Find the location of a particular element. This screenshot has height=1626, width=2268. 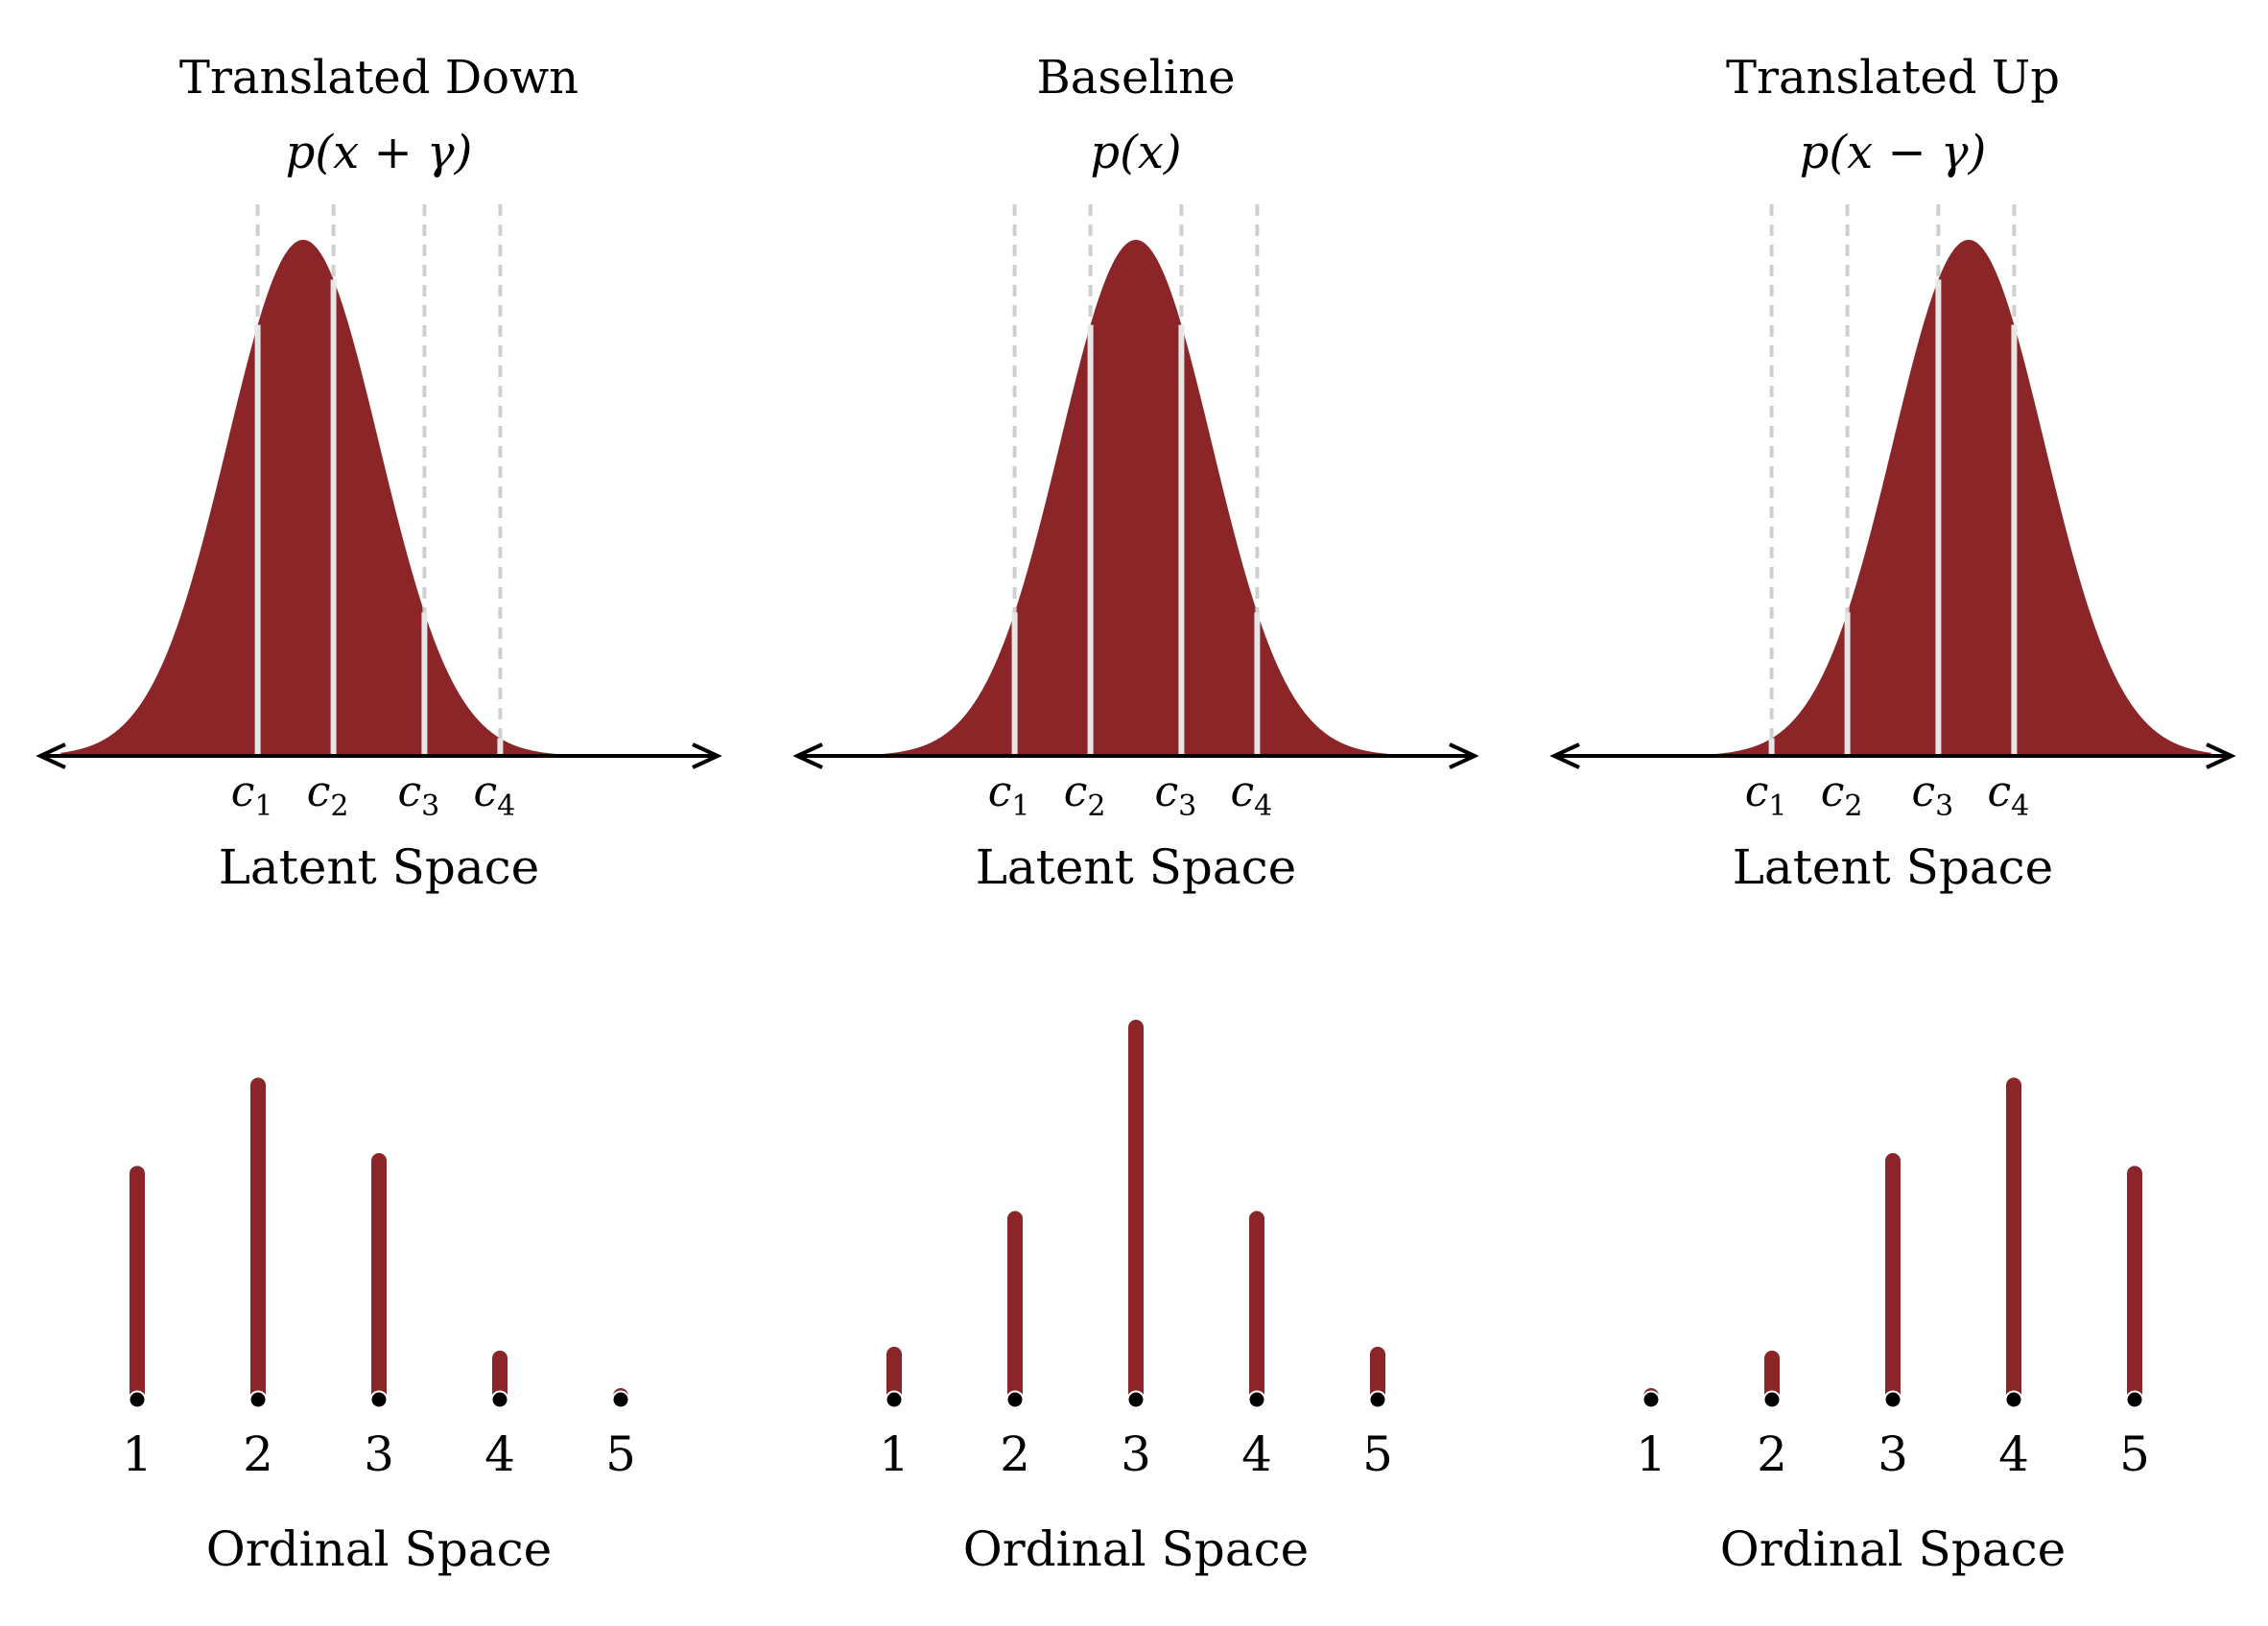

panel-formula: p(x) is located at coordinates (1135, 152).